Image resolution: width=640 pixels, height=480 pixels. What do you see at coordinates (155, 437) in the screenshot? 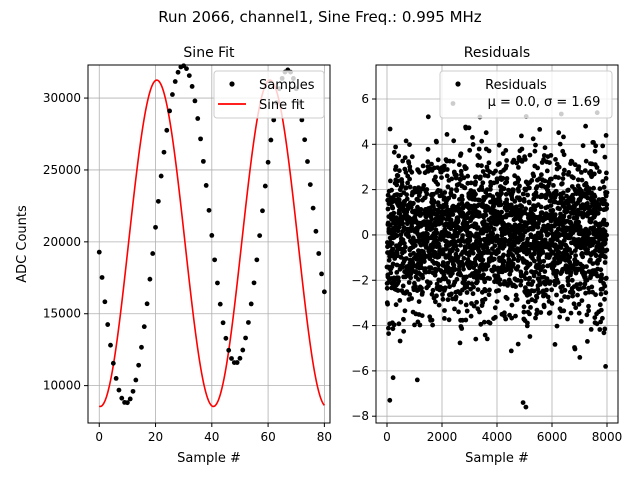
I see `sine-fit-x-tick-label: 20` at bounding box center [155, 437].